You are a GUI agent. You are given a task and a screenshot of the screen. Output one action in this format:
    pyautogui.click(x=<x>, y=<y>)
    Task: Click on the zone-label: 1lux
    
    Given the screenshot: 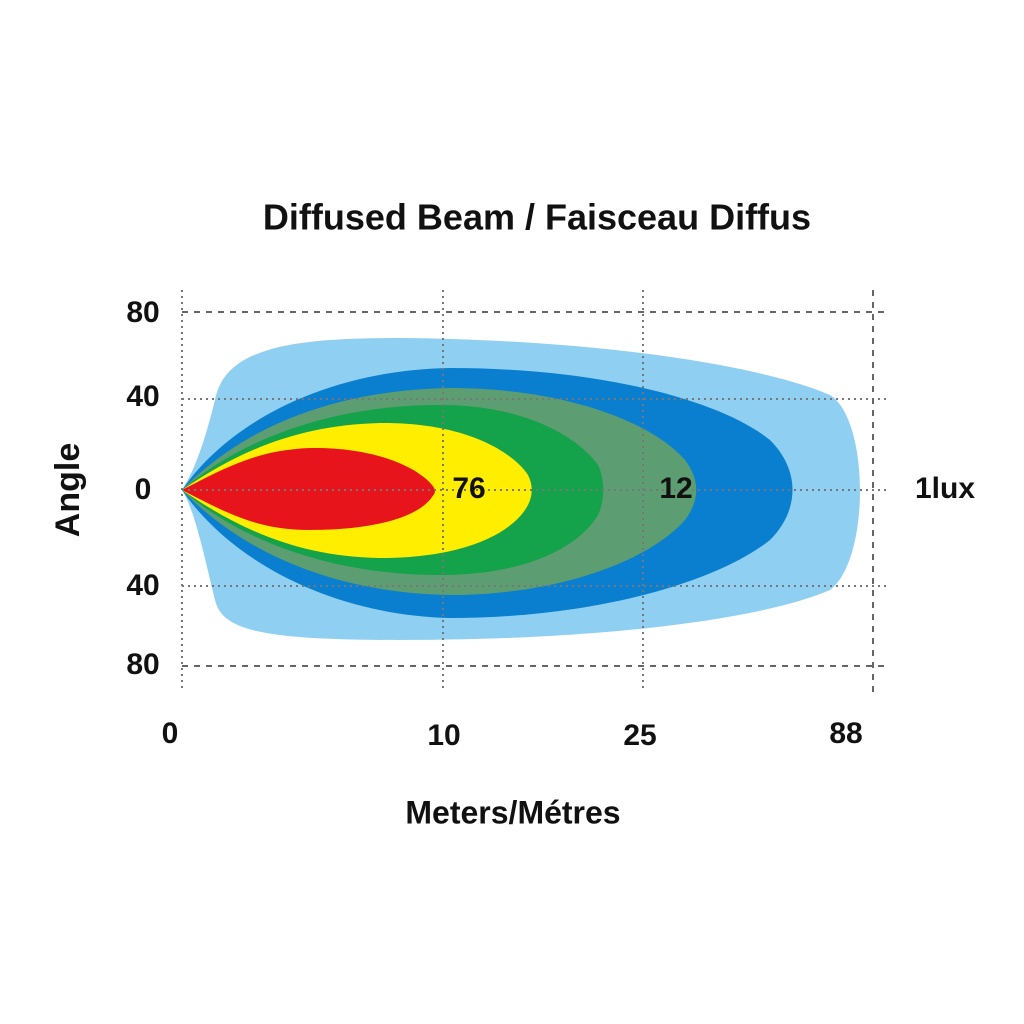 What is the action you would take?
    pyautogui.click(x=945, y=488)
    